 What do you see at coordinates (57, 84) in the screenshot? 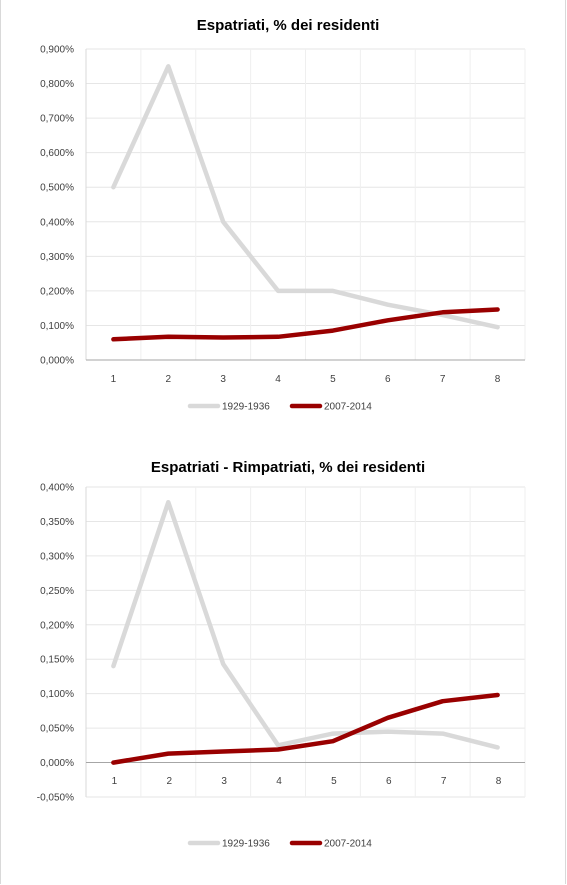
I see `y-tick-label: 0,800%` at bounding box center [57, 84].